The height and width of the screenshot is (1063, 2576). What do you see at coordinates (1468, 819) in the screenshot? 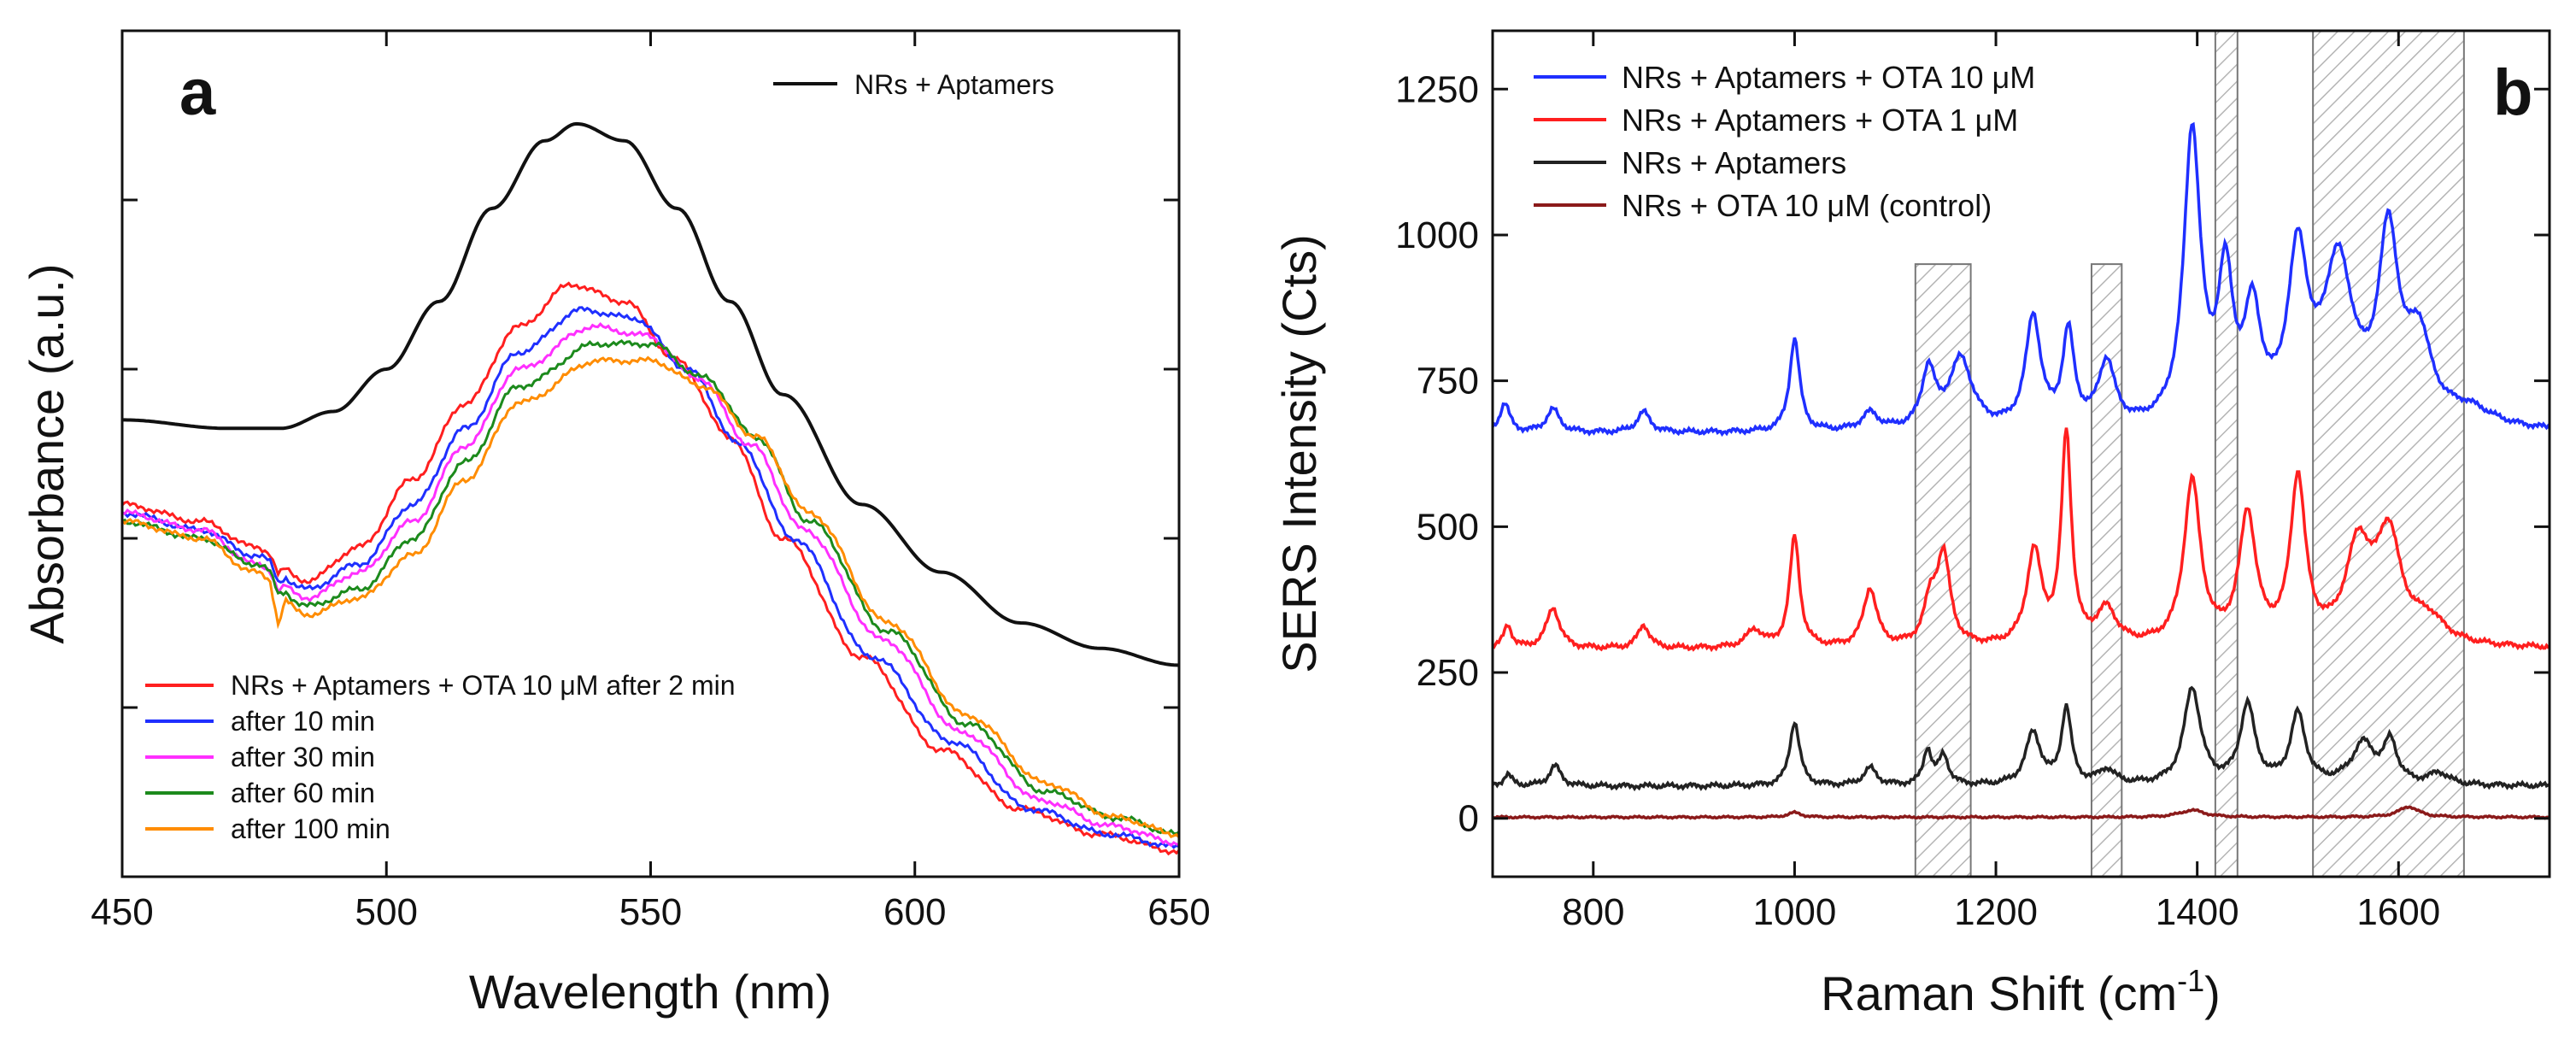
I see `panel-b-ytick-label: 0` at bounding box center [1468, 819].